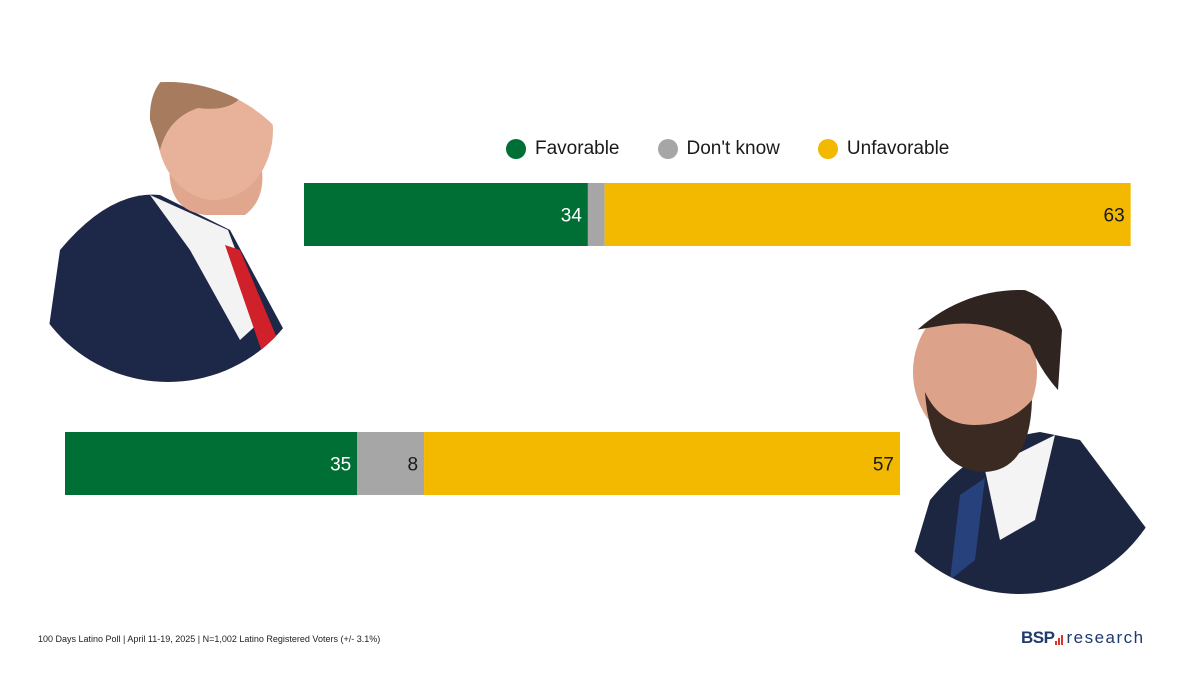  Describe the element at coordinates (211, 463) in the screenshot. I see `bar-vance-favorable` at that location.